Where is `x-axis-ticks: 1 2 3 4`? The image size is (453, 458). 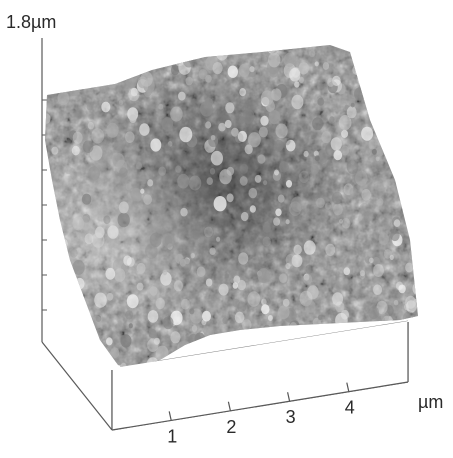 x-axis-ticks: 1 2 3 4 is located at coordinates (261, 414).